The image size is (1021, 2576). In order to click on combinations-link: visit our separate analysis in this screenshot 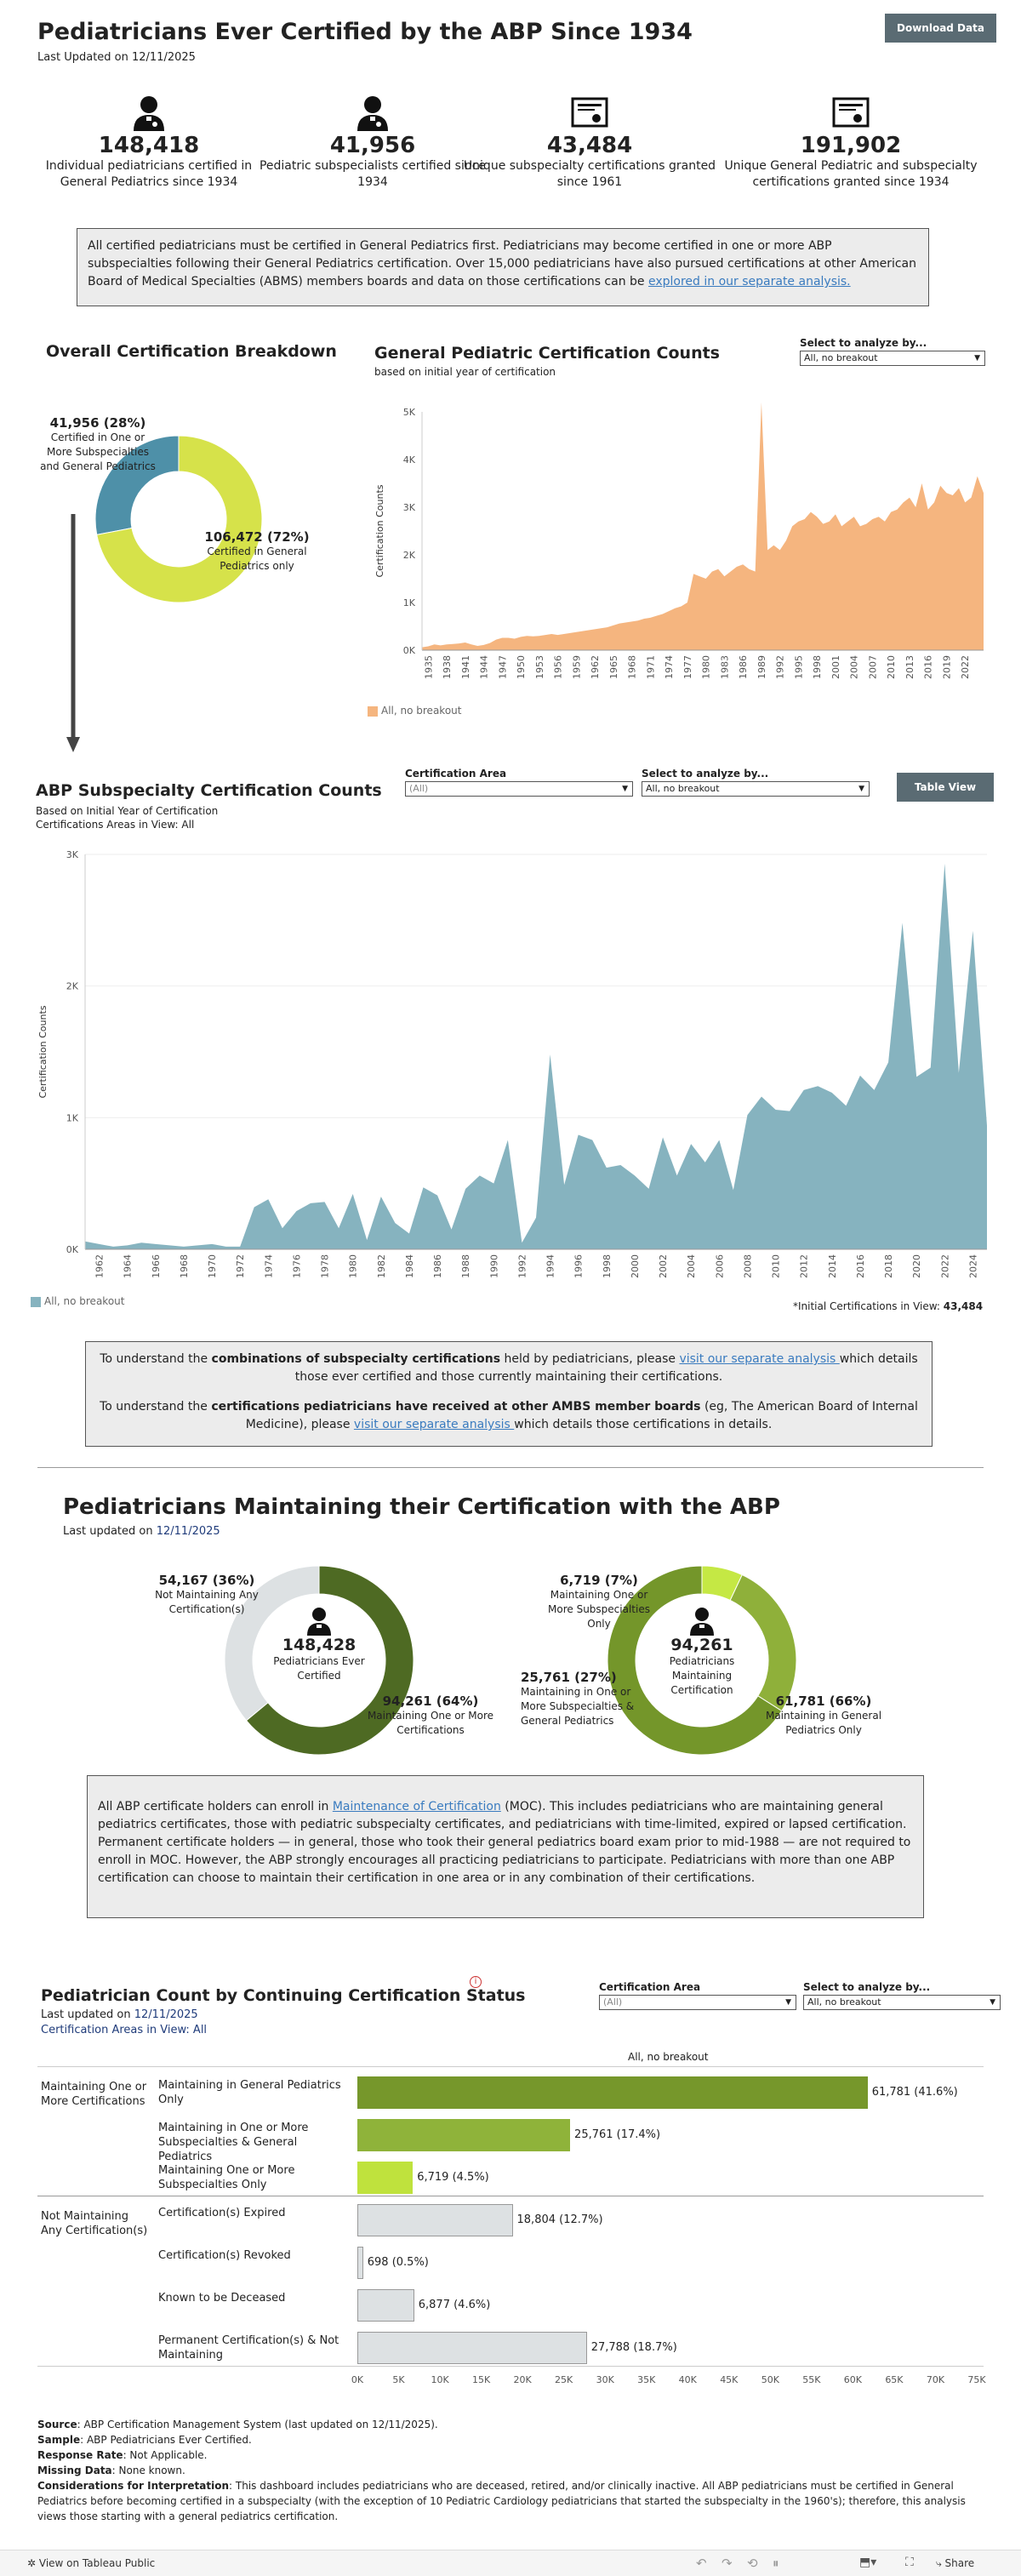, I will do `click(759, 1359)`.